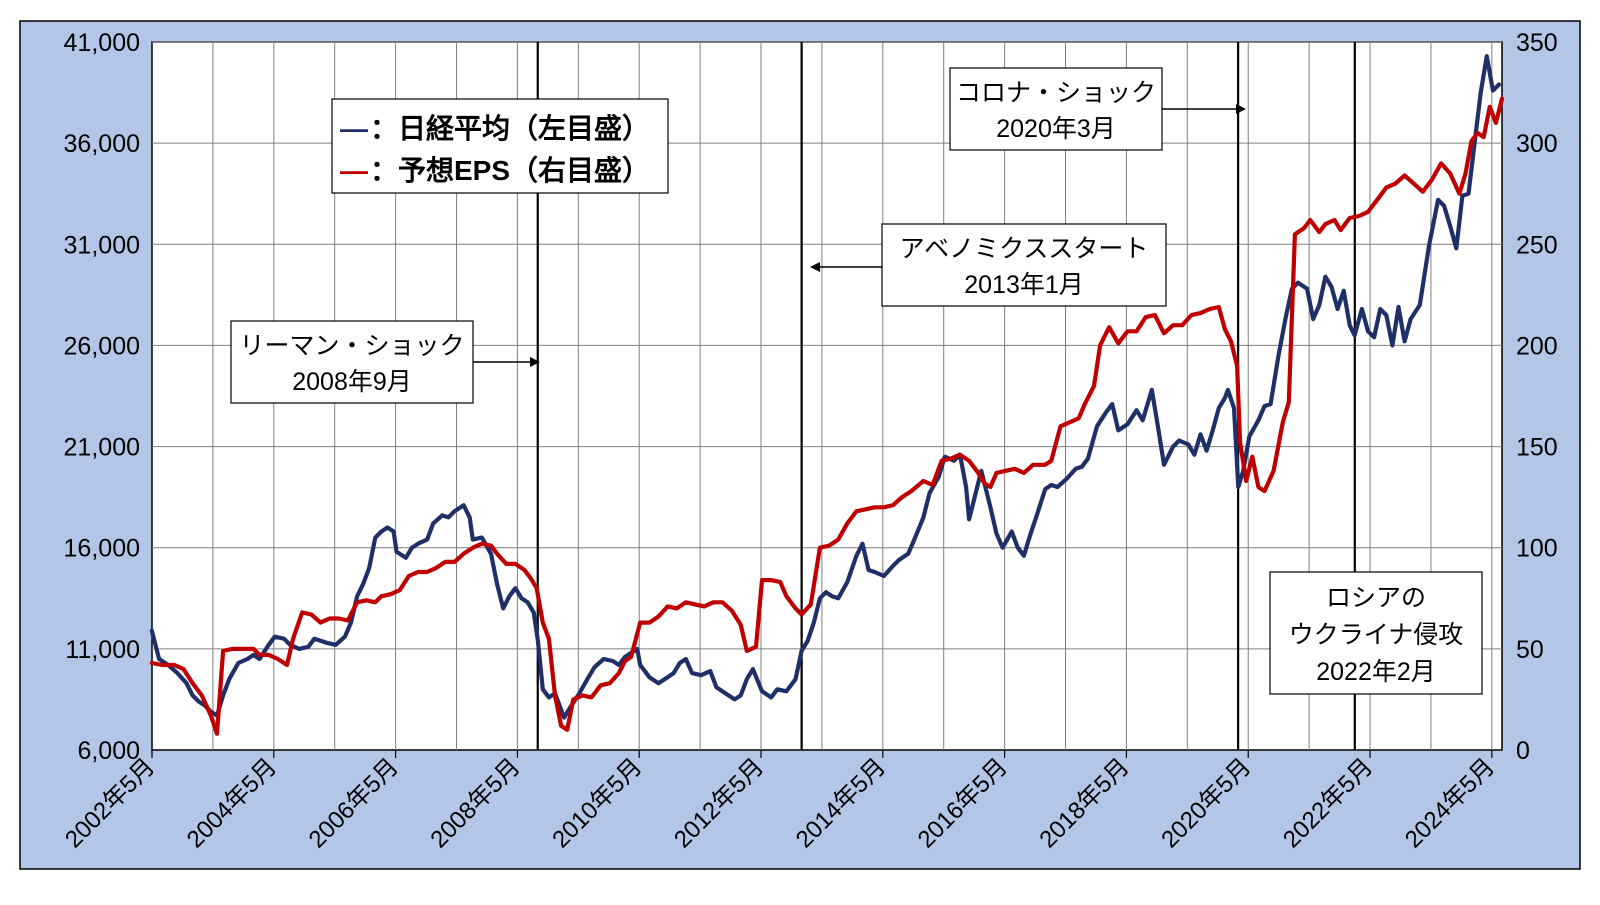  What do you see at coordinates (1241, 109) in the screenshot?
I see `annotation-corona-arrowhead` at bounding box center [1241, 109].